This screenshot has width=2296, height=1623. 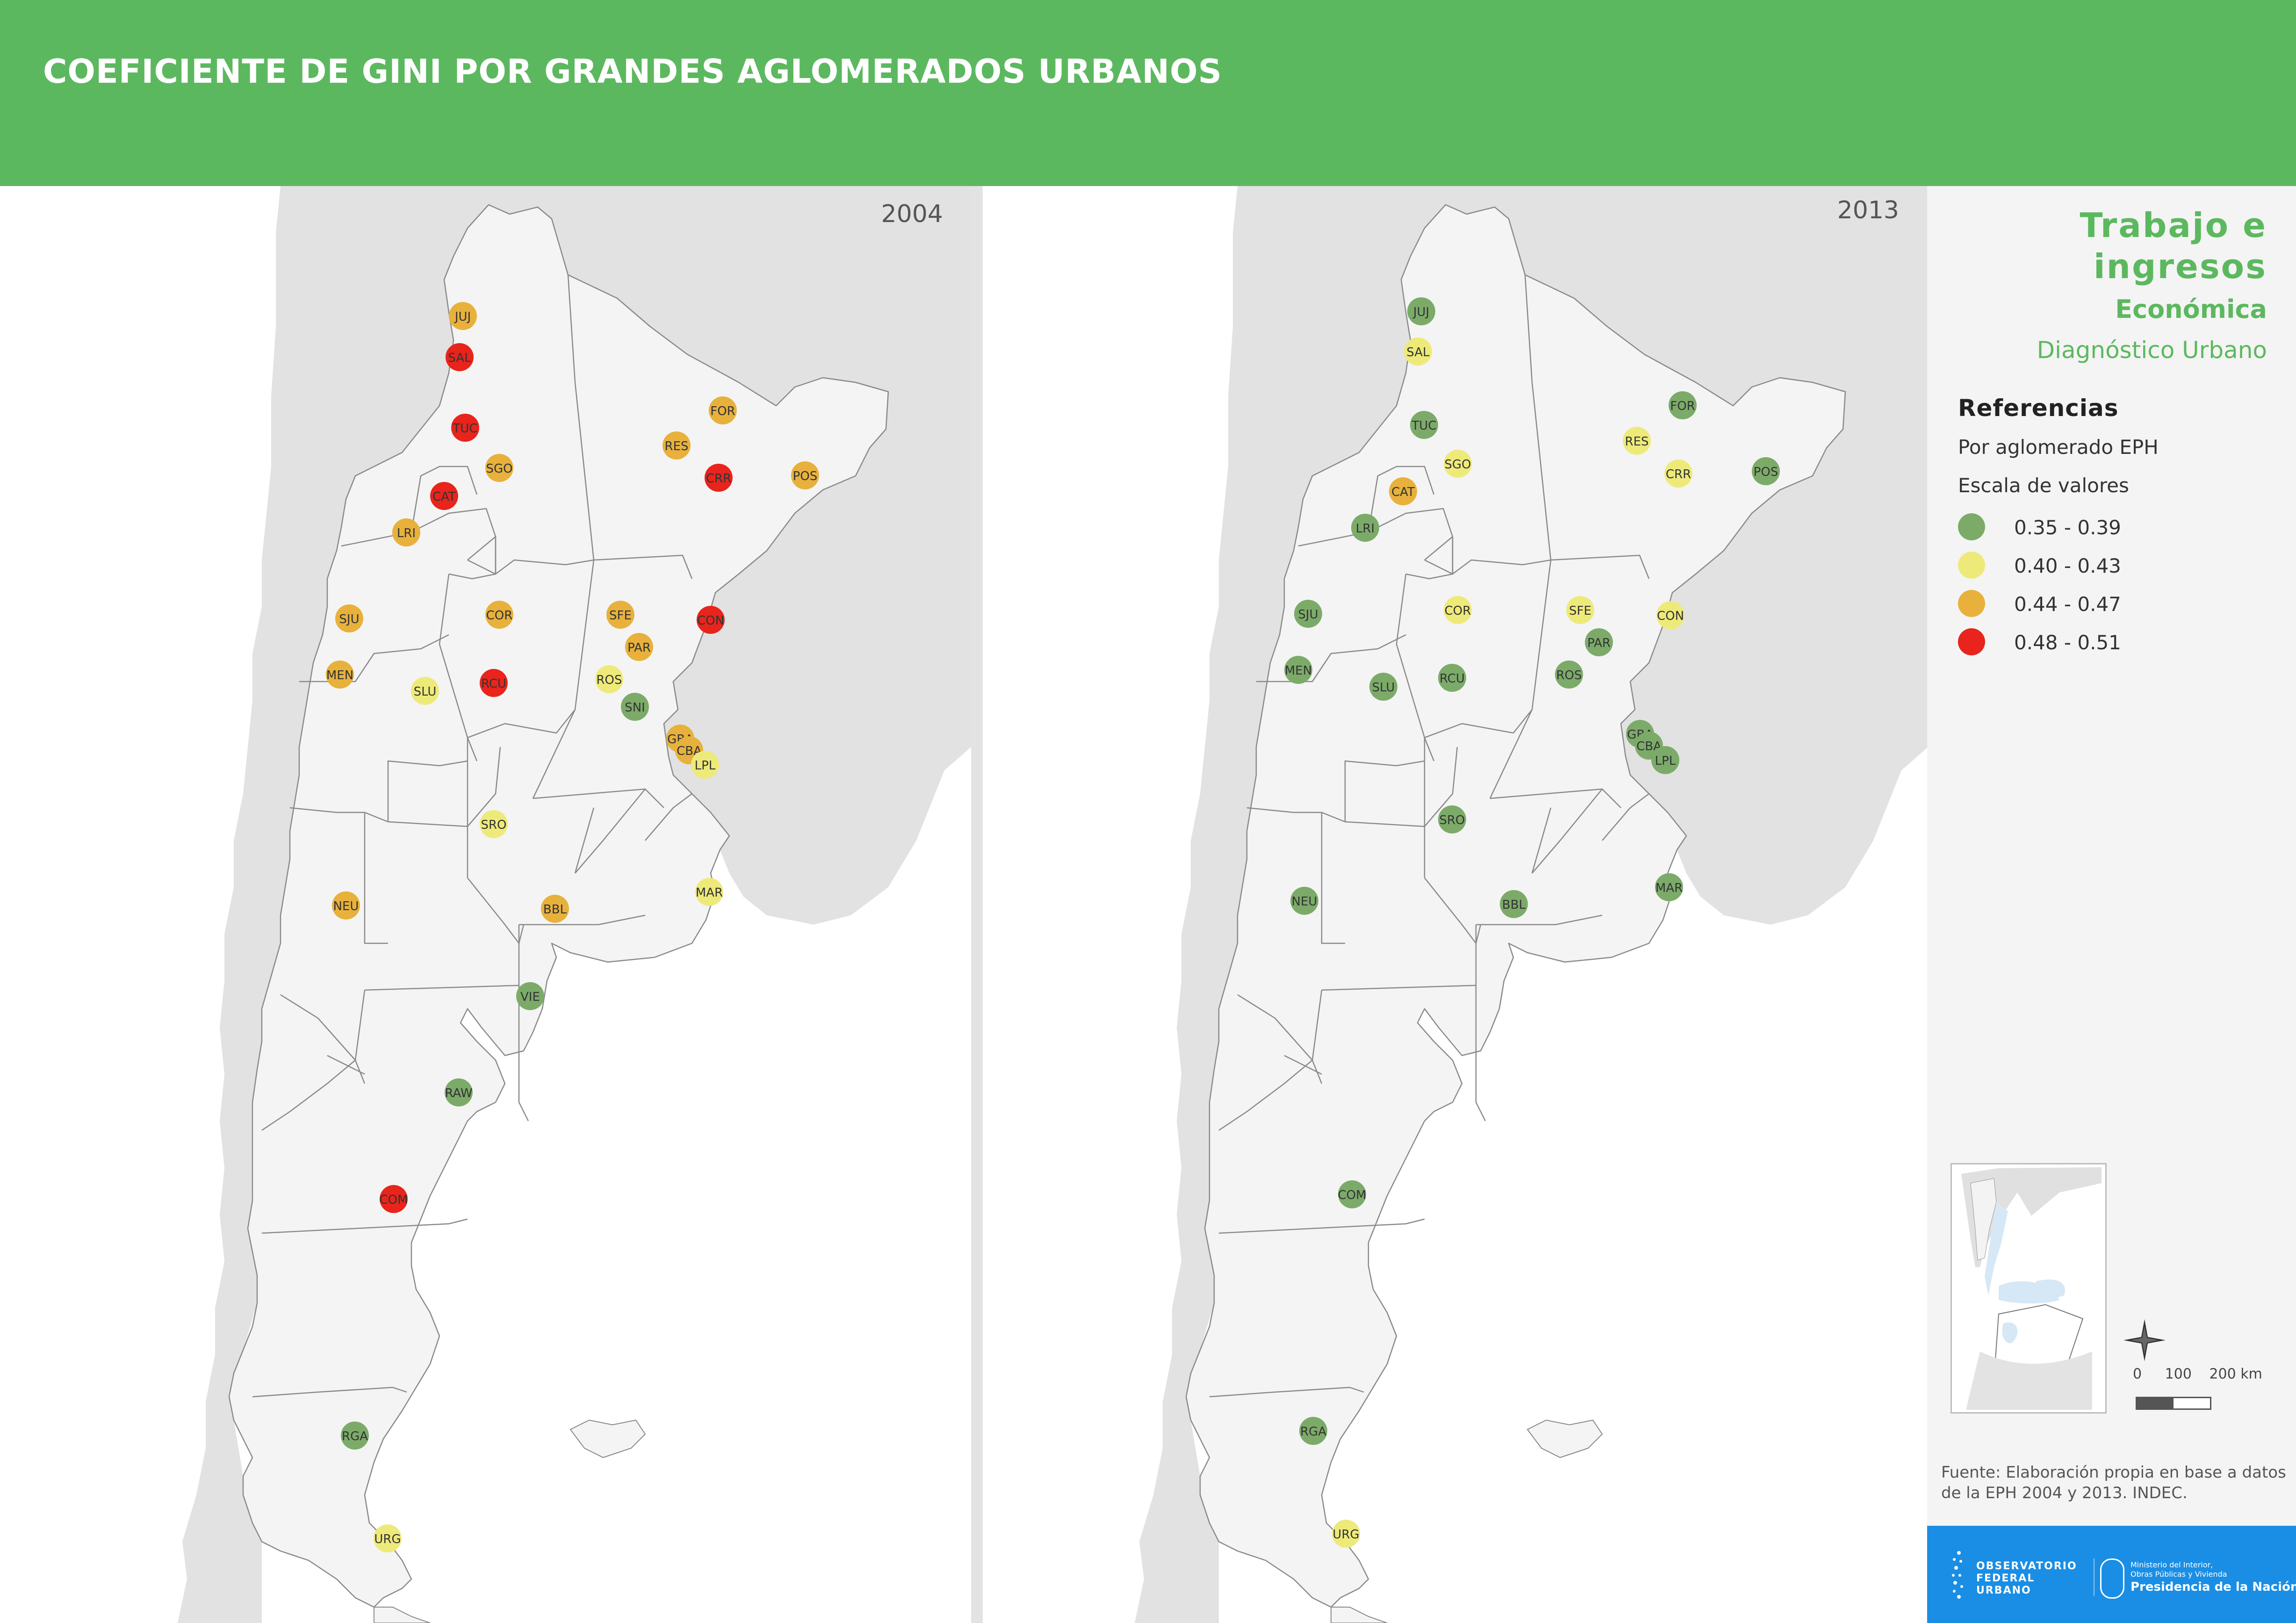 What do you see at coordinates (2173, 1403) in the screenshot?
I see `scale-bar` at bounding box center [2173, 1403].